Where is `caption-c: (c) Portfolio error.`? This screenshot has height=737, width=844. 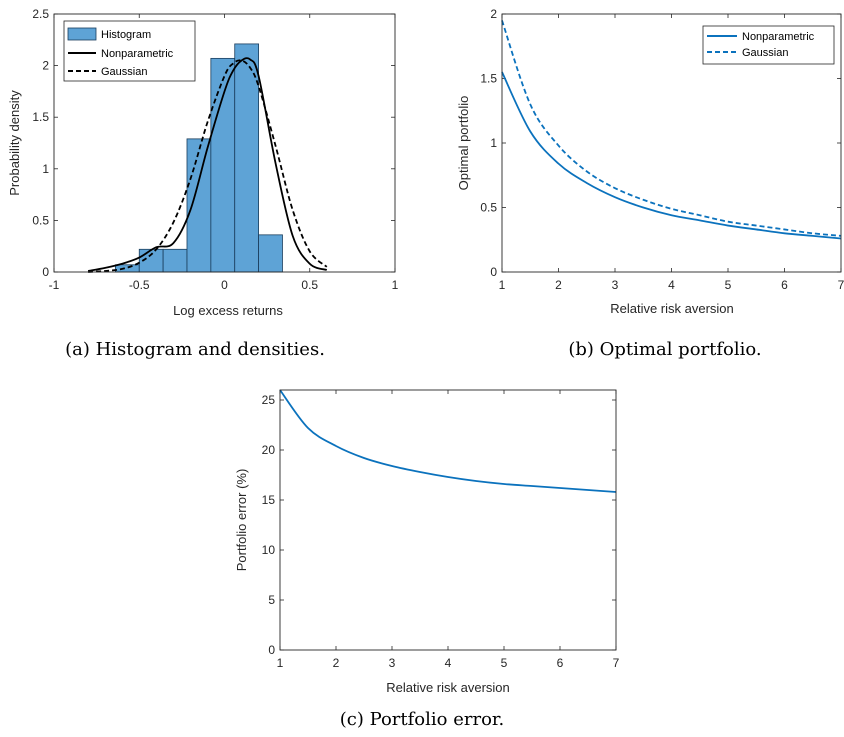
caption-c: (c) Portfolio error. is located at coordinates (422, 719).